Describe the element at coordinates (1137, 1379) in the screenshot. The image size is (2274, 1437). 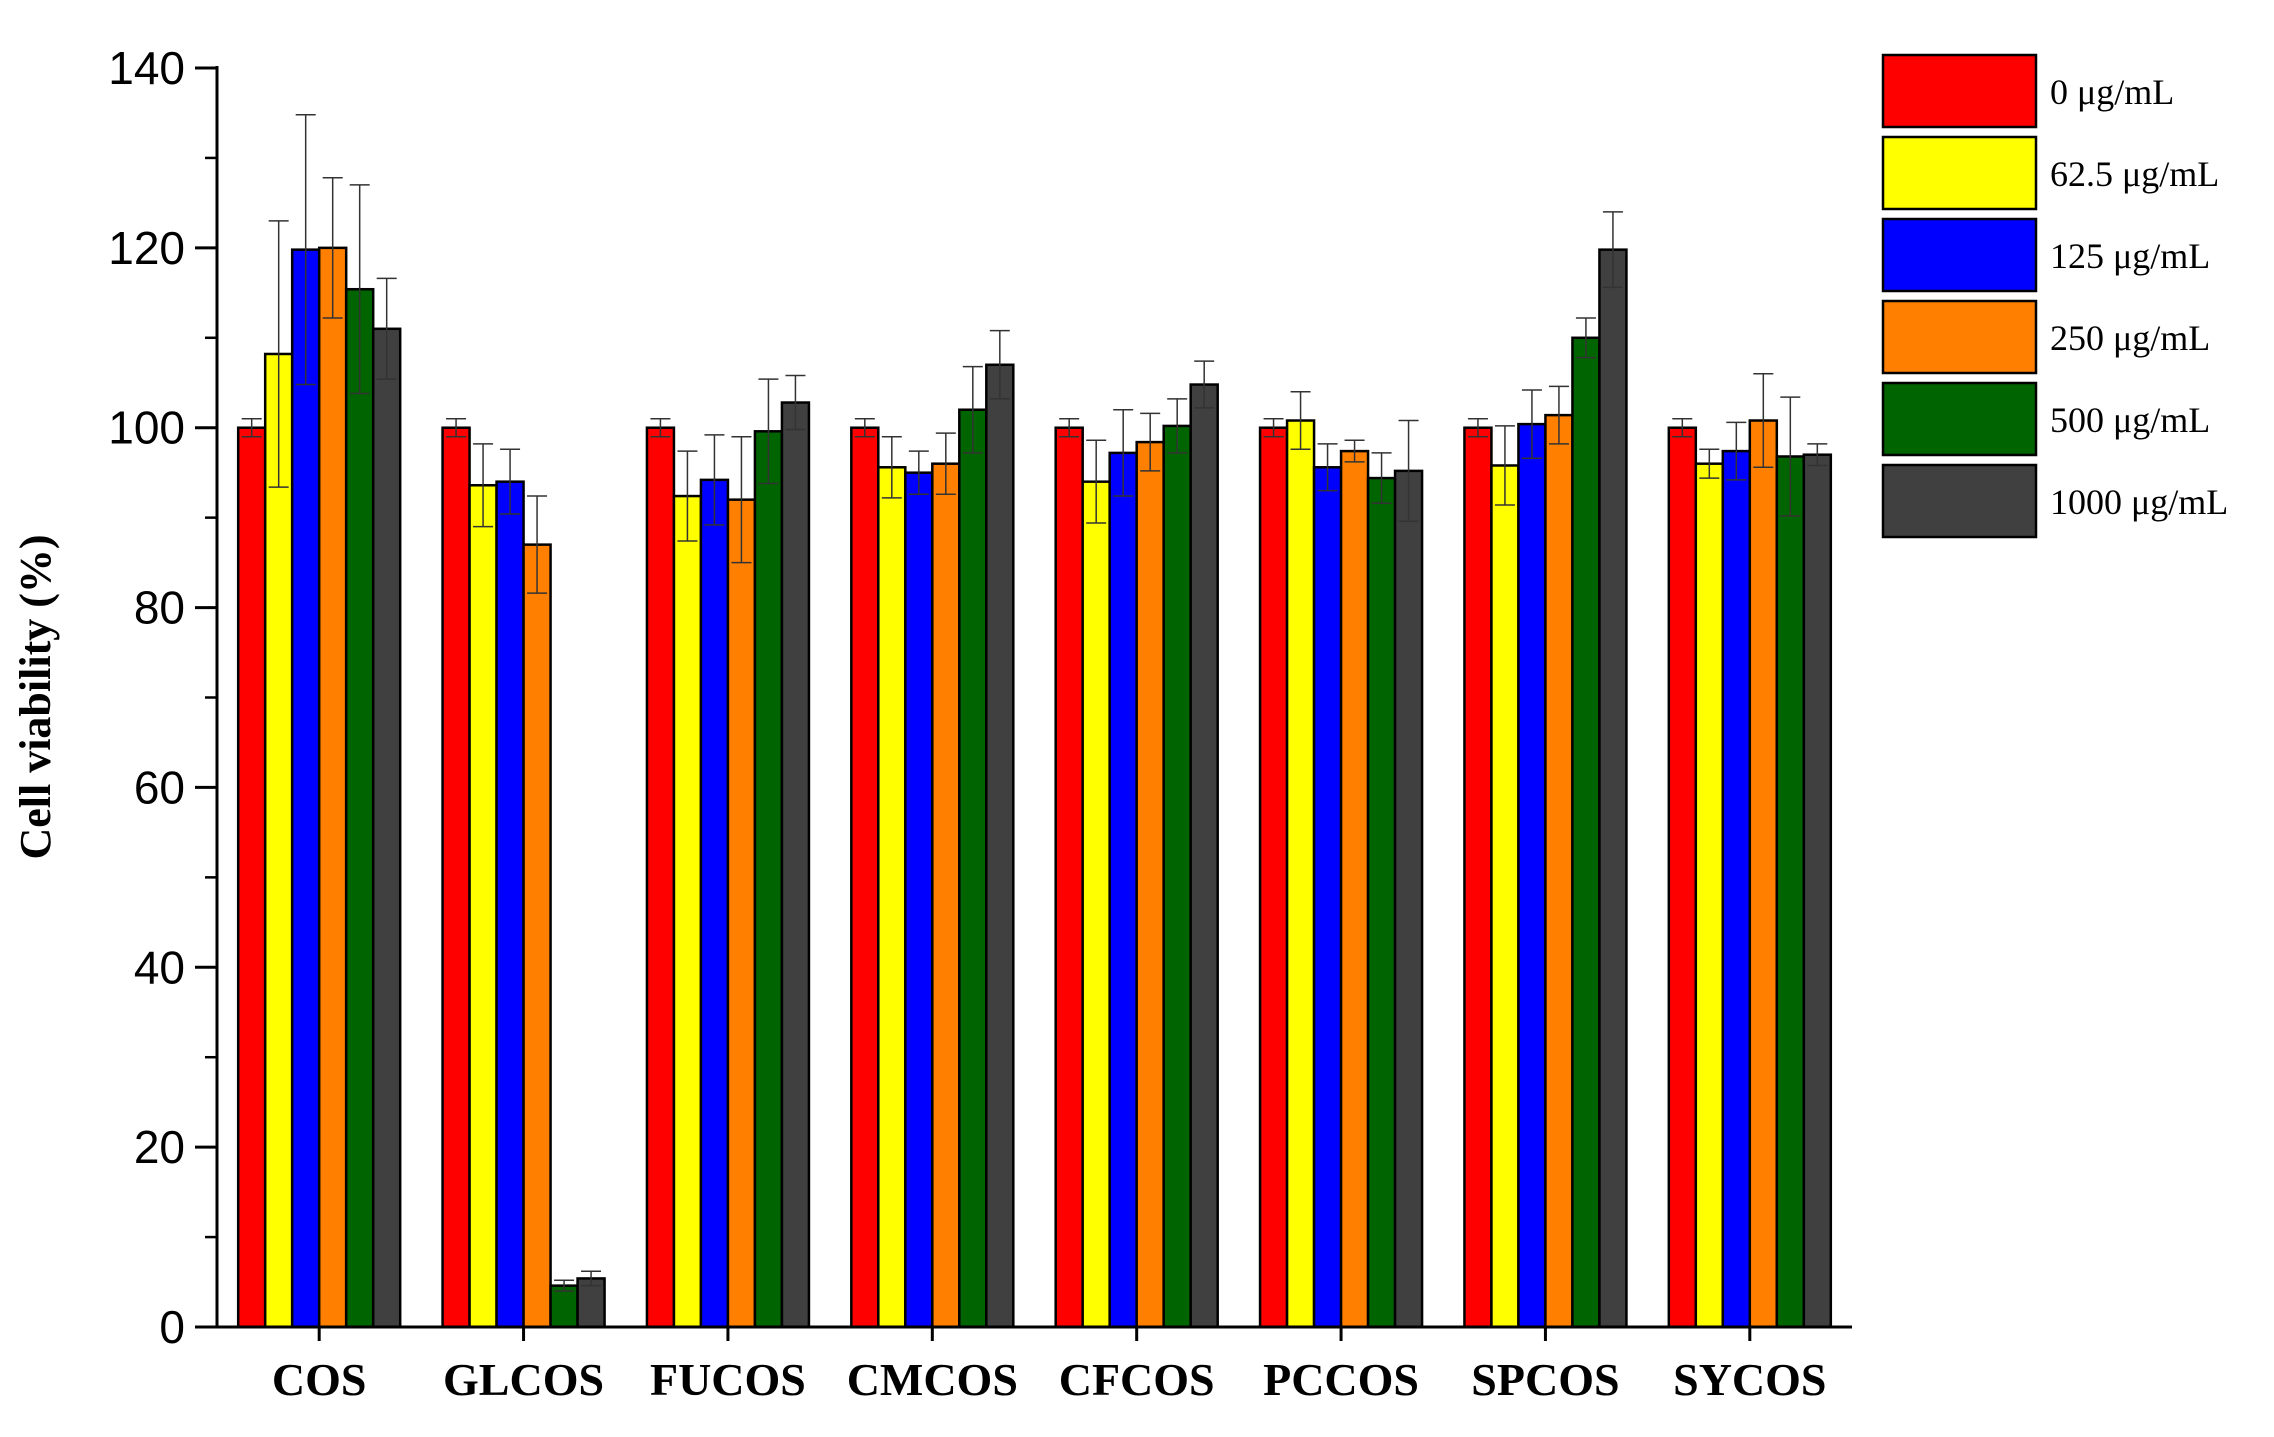
I see `x-tick-label: CFCOS` at that location.